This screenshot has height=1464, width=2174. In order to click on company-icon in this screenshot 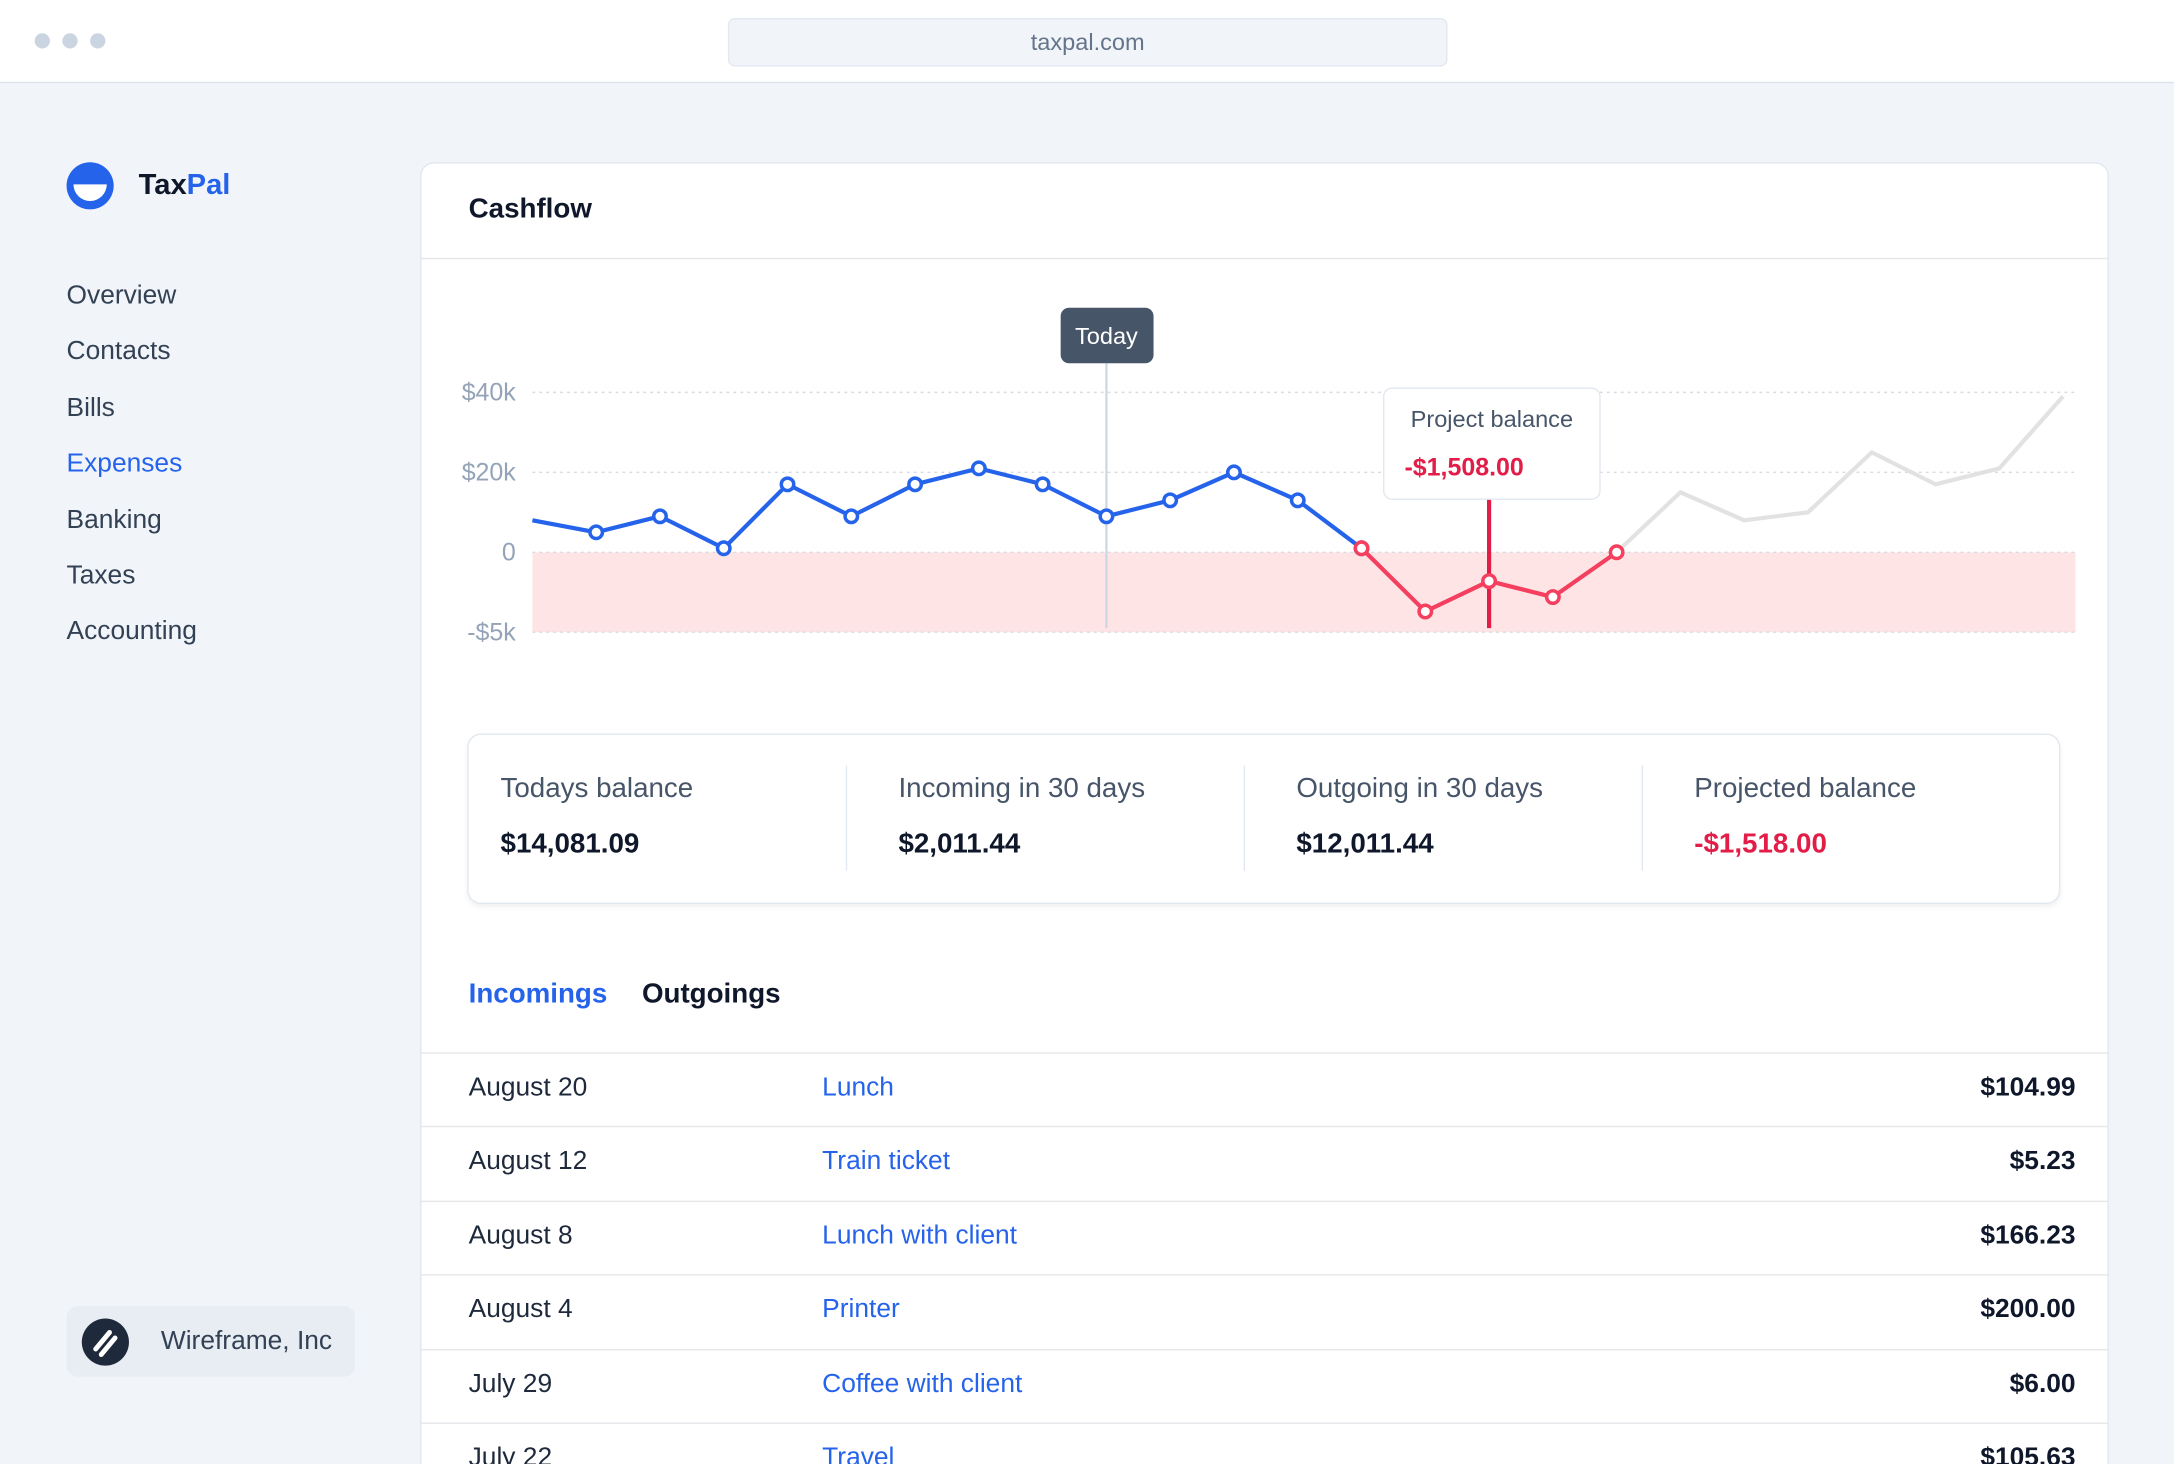, I will do `click(105, 1342)`.